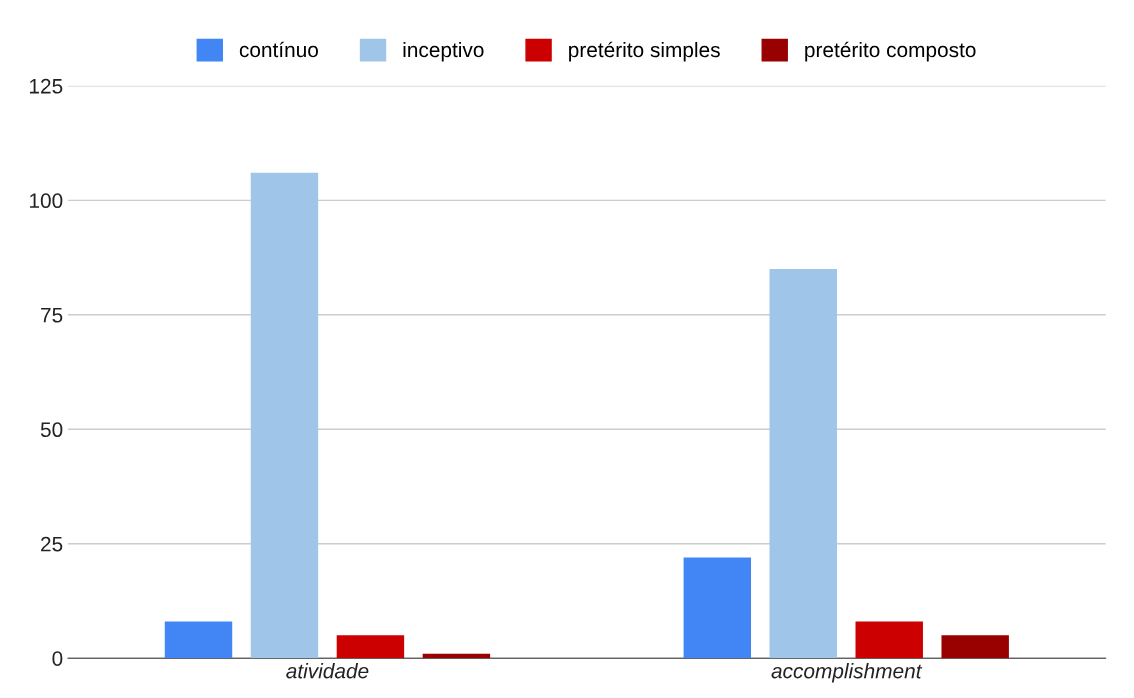 This screenshot has height=698, width=1134. I want to click on legend-label: inceptivo, so click(443, 51).